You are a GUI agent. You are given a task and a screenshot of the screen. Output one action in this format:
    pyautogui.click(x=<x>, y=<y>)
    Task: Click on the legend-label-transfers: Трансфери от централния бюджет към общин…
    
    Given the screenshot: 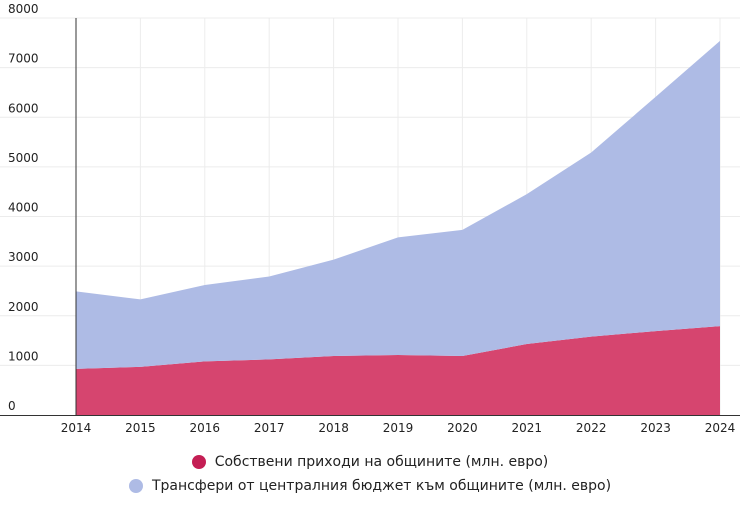 What is the action you would take?
    pyautogui.click(x=381, y=486)
    